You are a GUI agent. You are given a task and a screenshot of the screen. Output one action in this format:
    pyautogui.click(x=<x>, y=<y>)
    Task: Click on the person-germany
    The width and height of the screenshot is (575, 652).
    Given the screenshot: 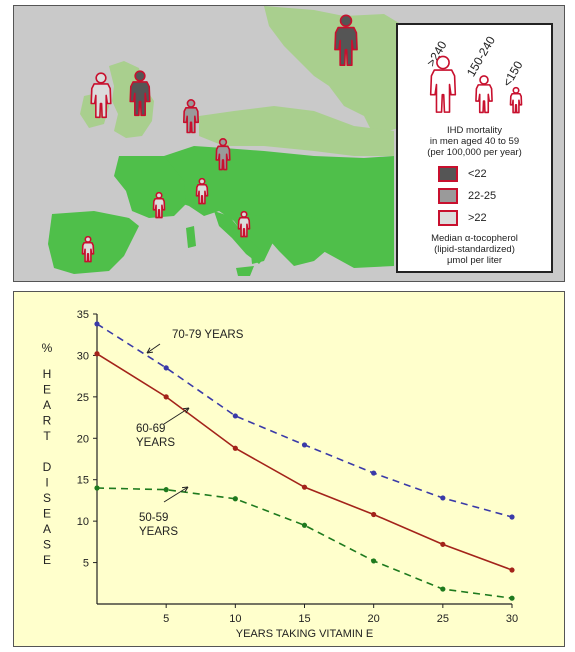 What is the action you would take?
    pyautogui.click(x=223, y=154)
    